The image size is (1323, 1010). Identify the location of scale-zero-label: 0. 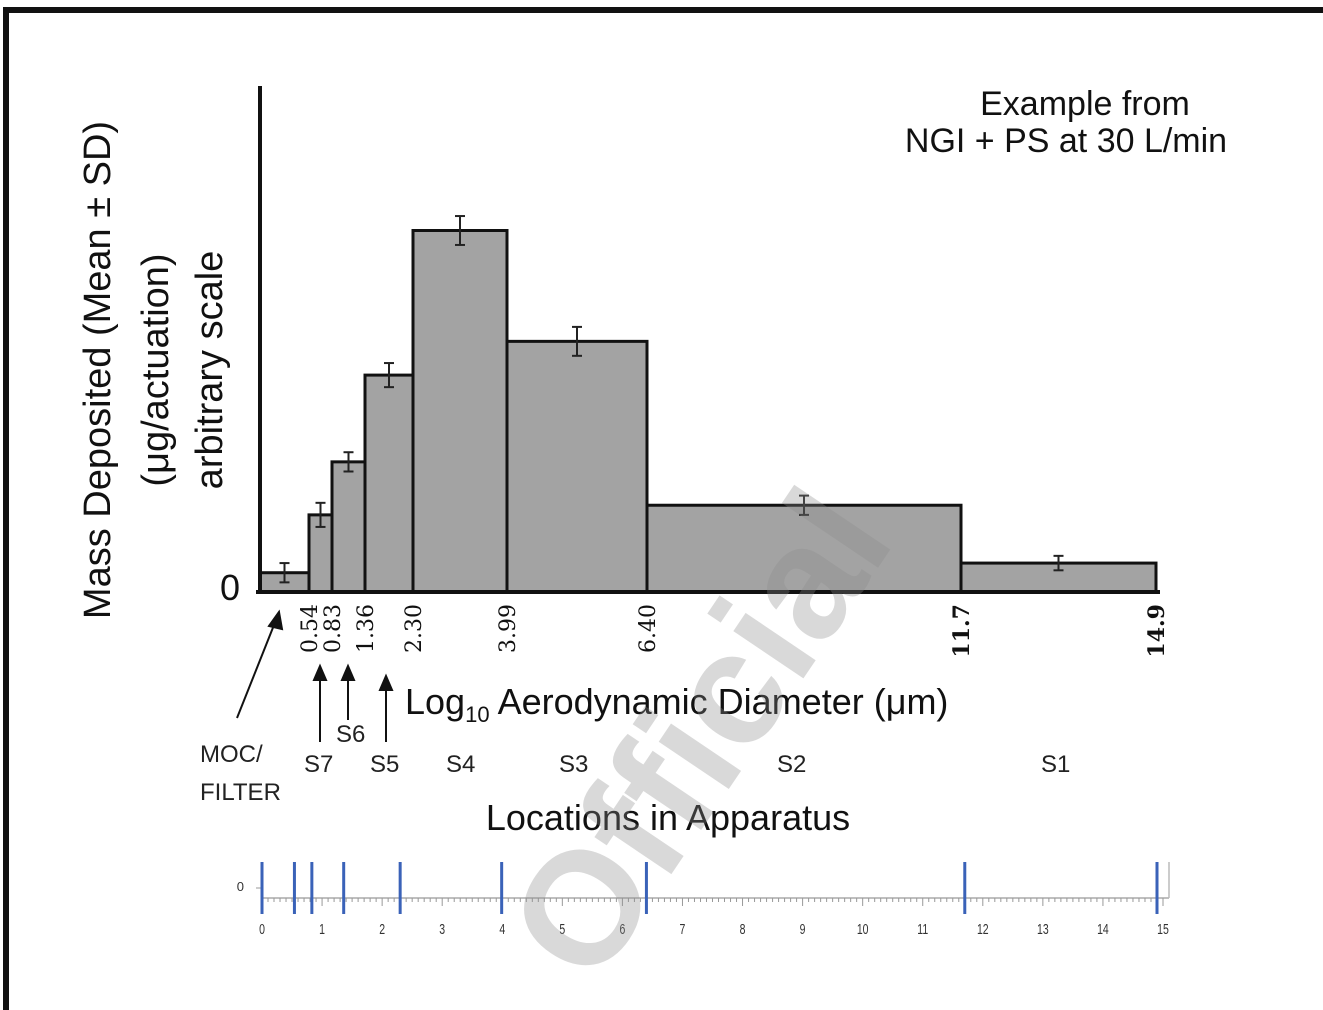
(240, 886).